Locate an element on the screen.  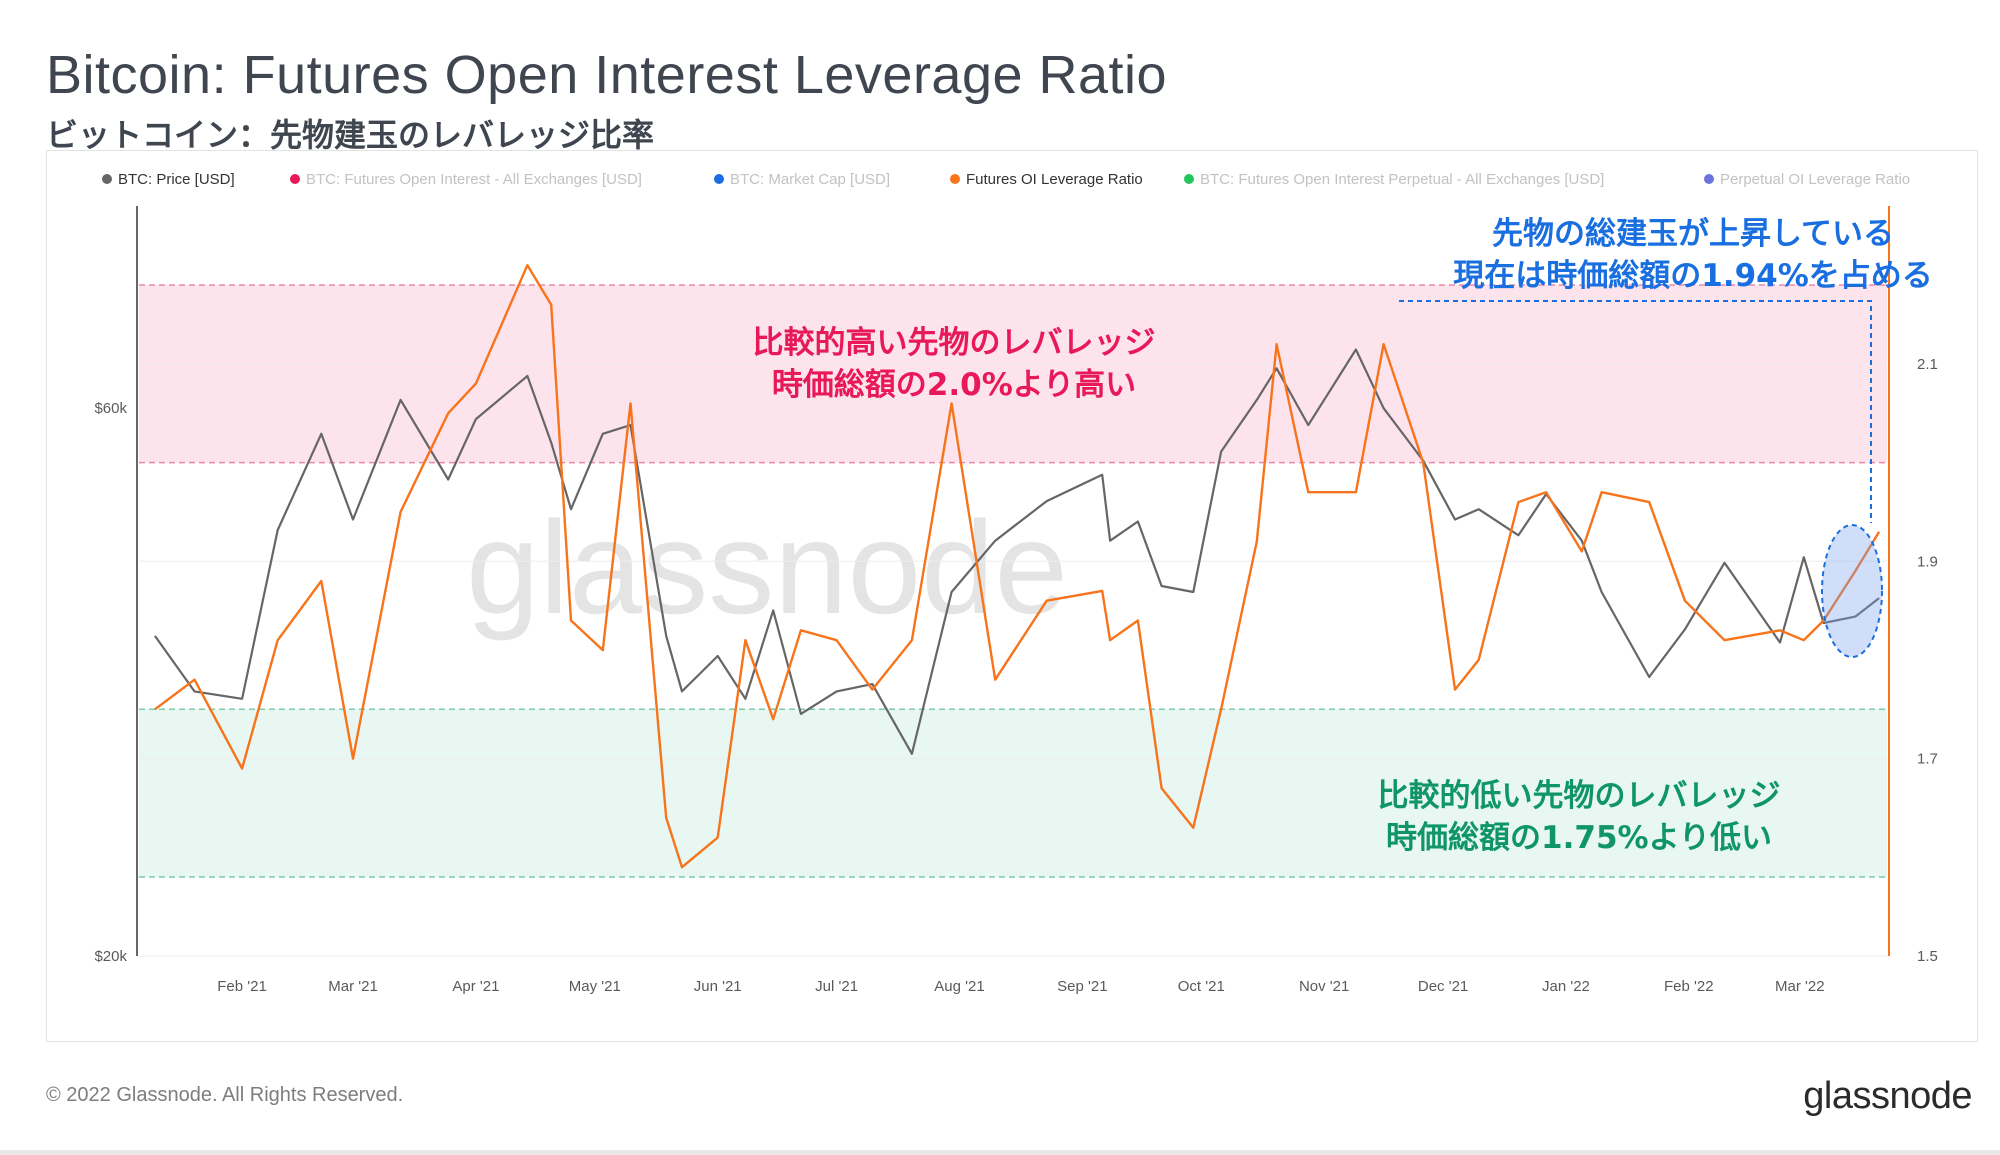
watermark: glassnode is located at coordinates (767, 567).